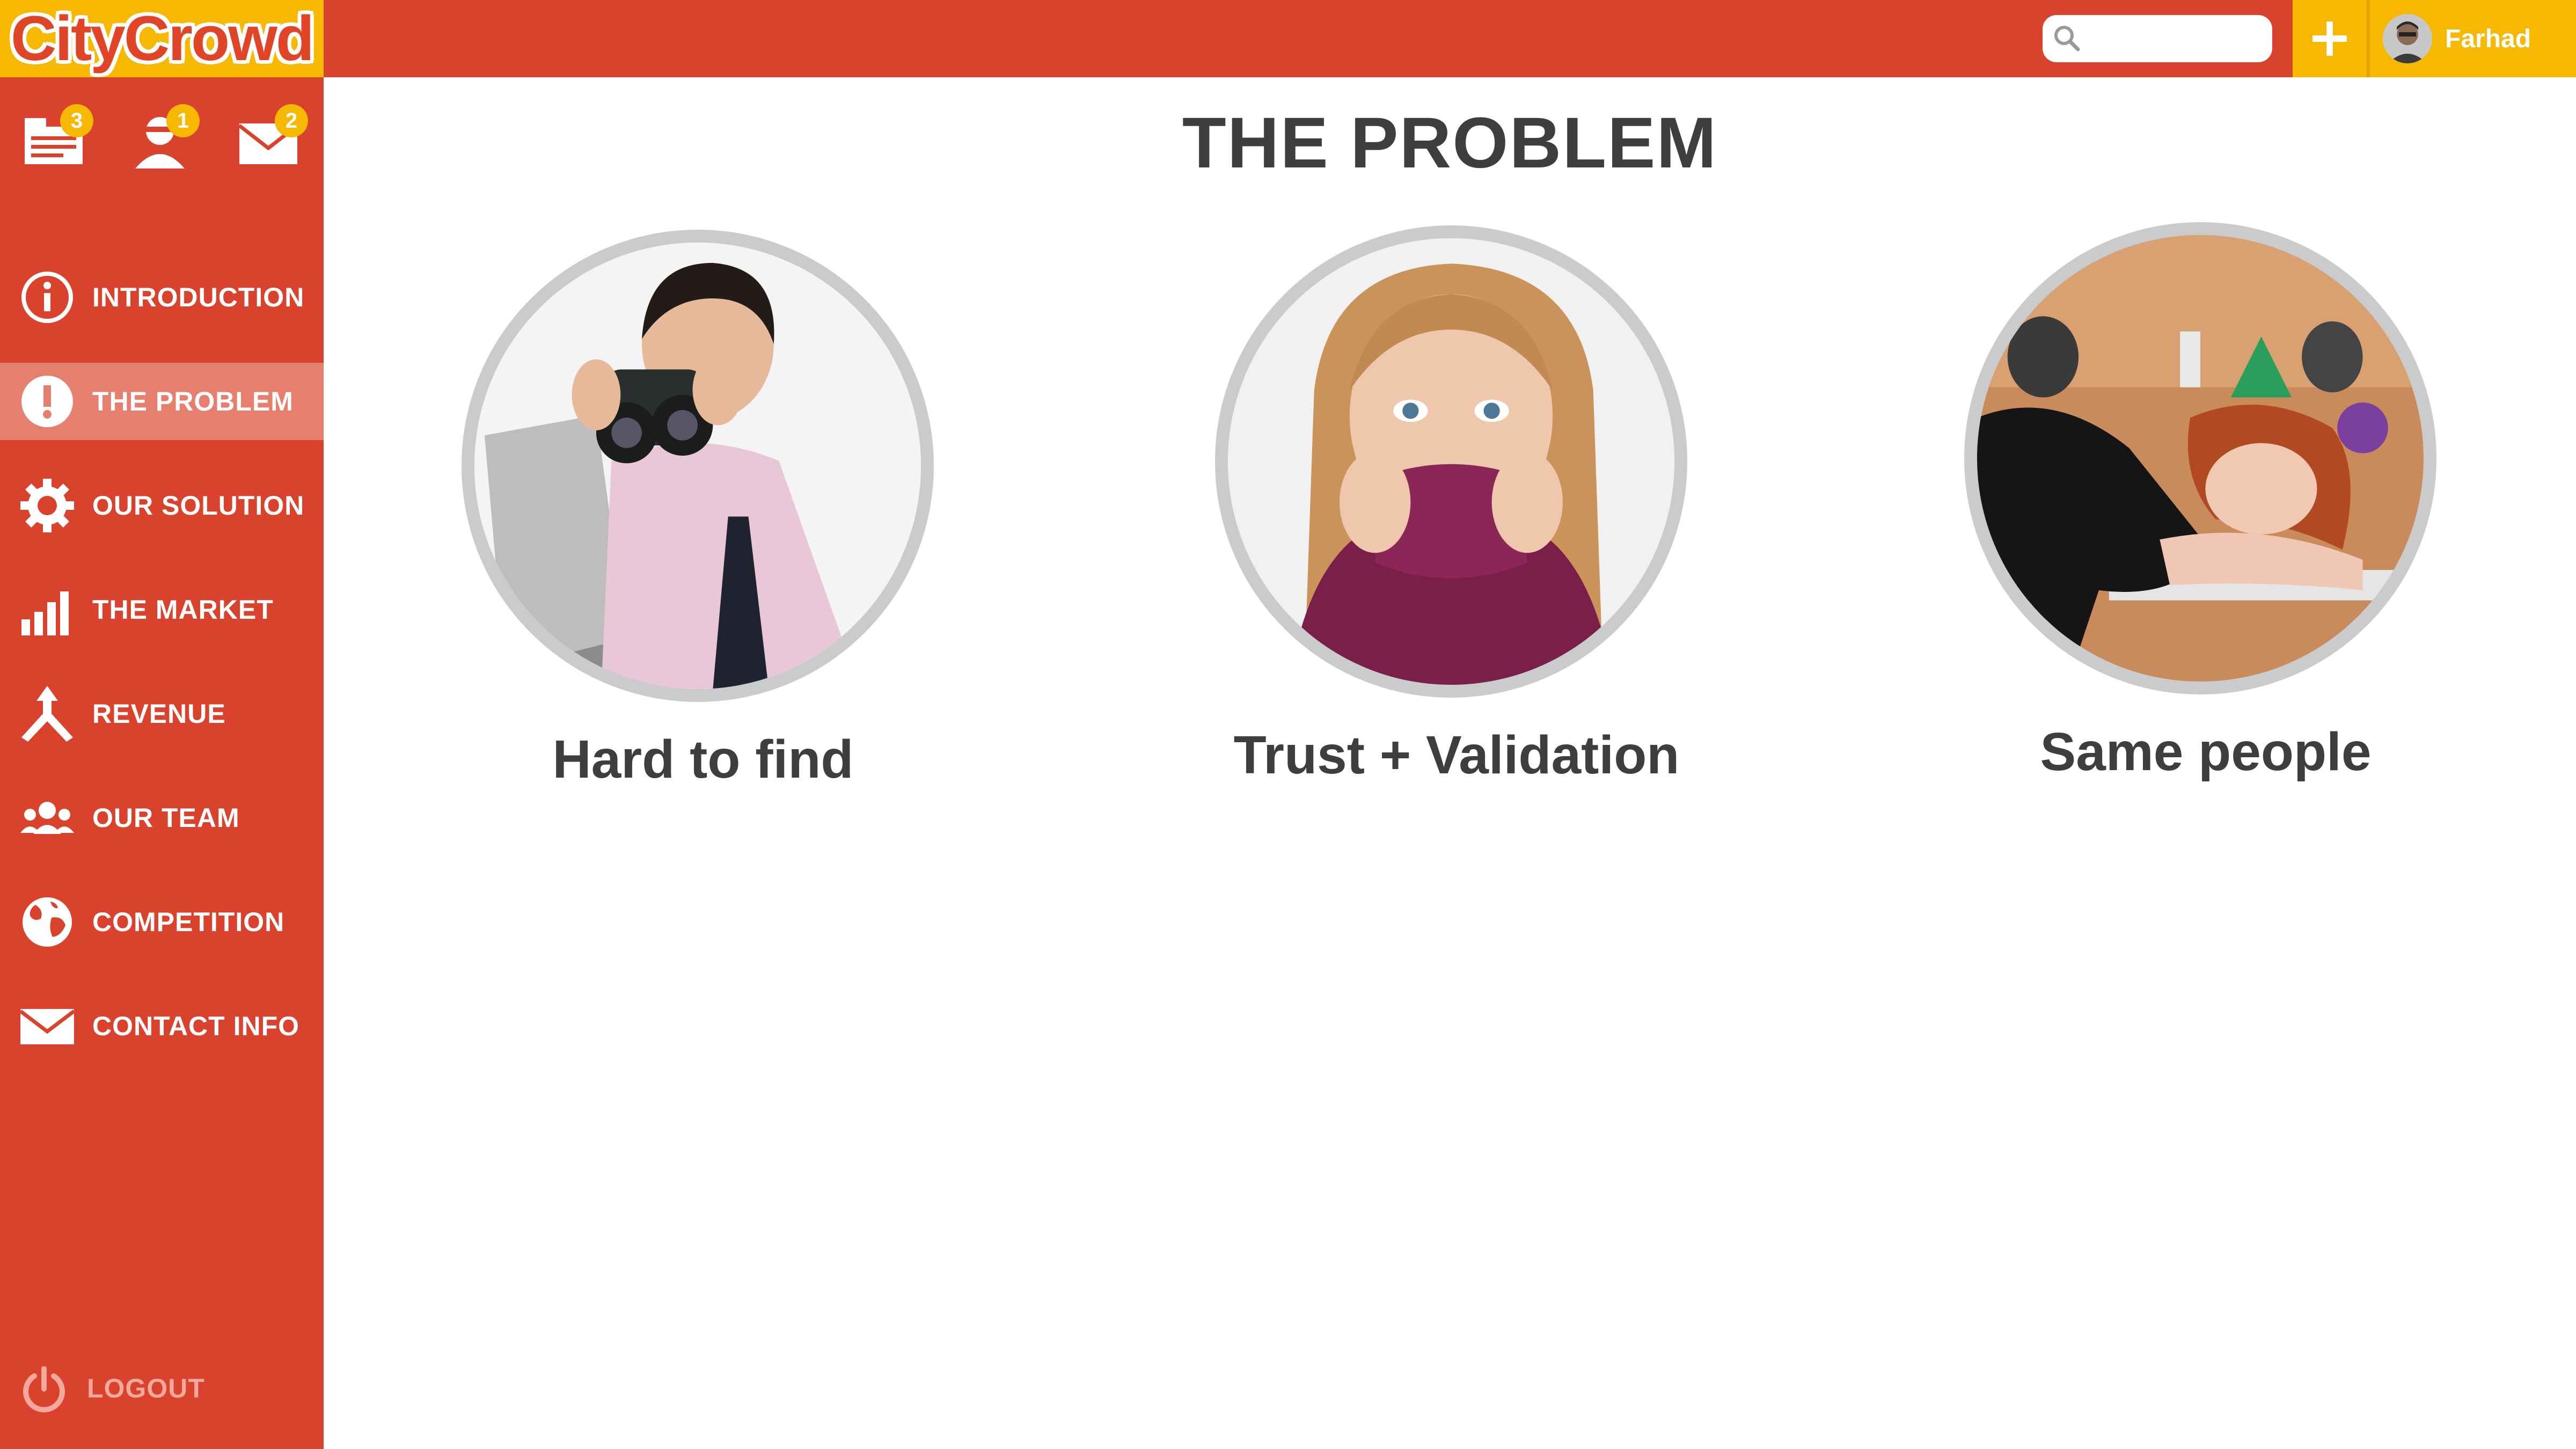 The height and width of the screenshot is (1449, 2576). I want to click on sidebar-item-introduction: INTRODUCTION, so click(162, 297).